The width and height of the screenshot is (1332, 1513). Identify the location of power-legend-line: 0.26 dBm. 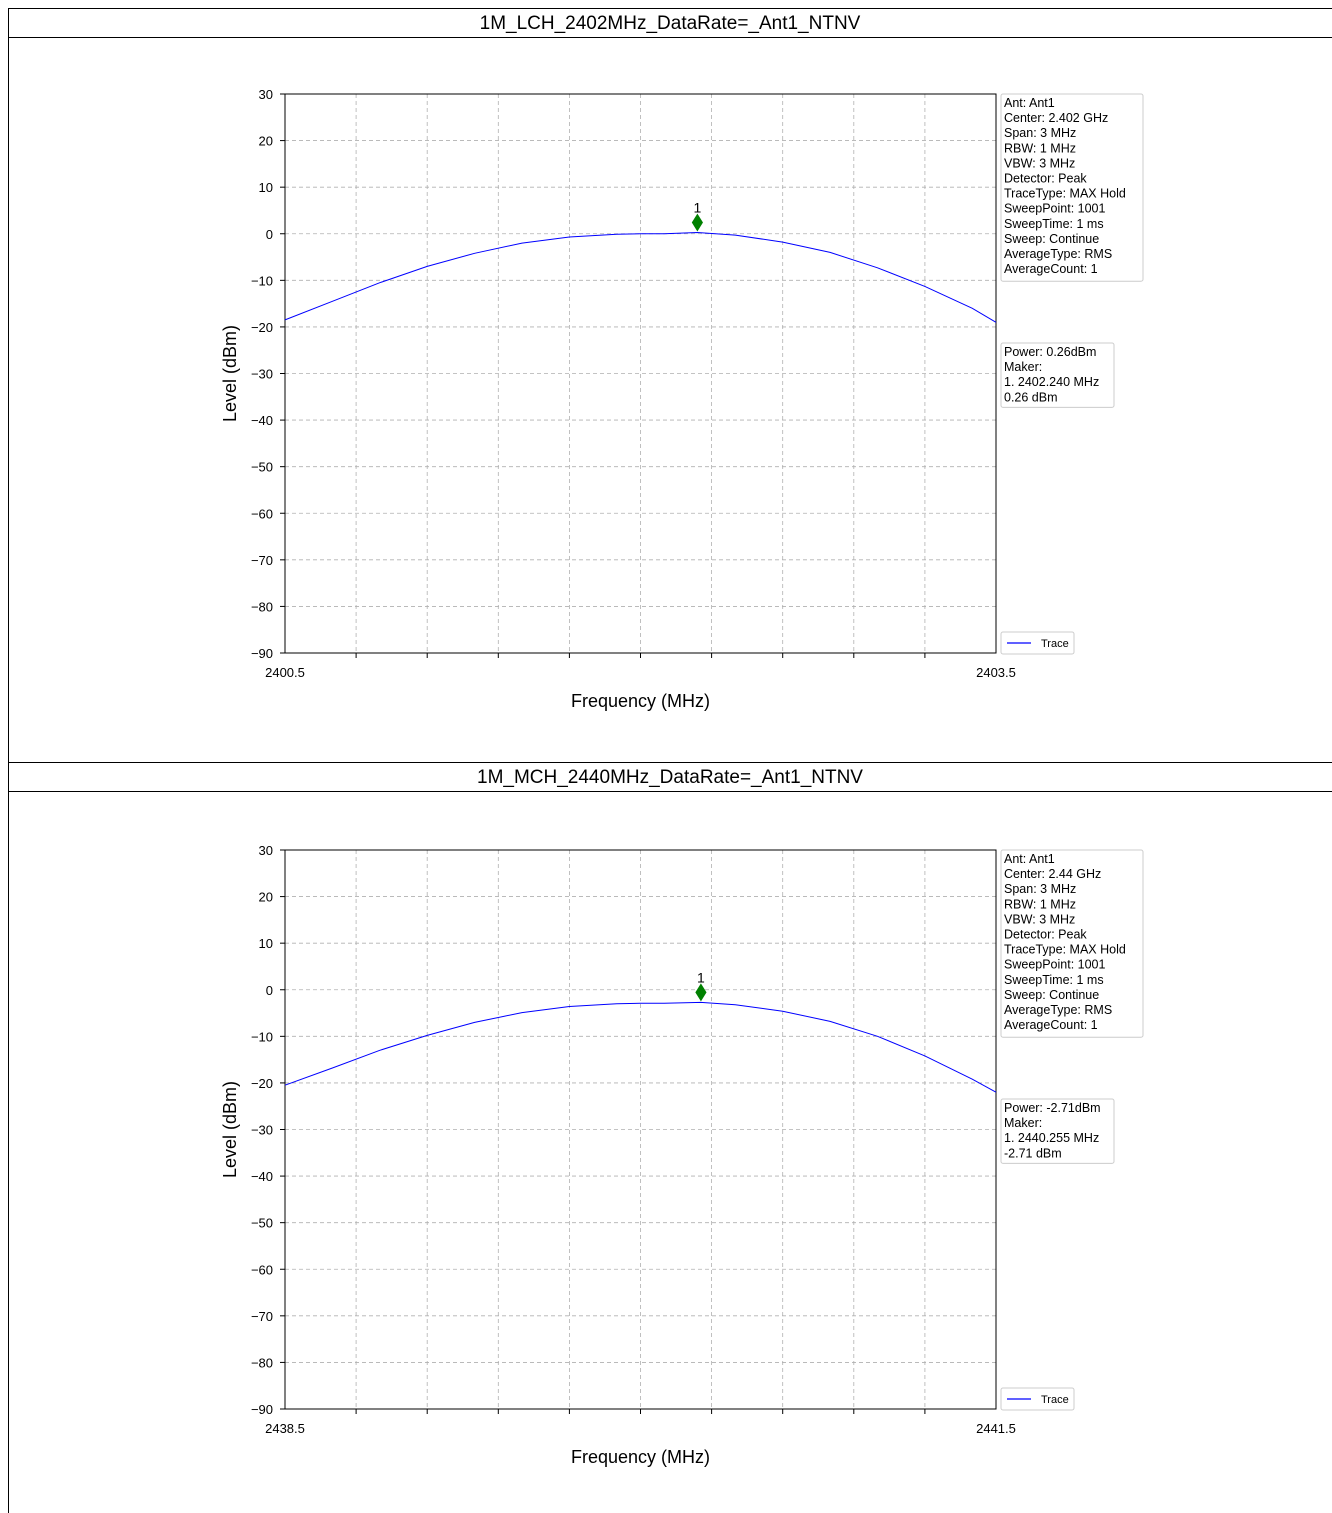
(1031, 397).